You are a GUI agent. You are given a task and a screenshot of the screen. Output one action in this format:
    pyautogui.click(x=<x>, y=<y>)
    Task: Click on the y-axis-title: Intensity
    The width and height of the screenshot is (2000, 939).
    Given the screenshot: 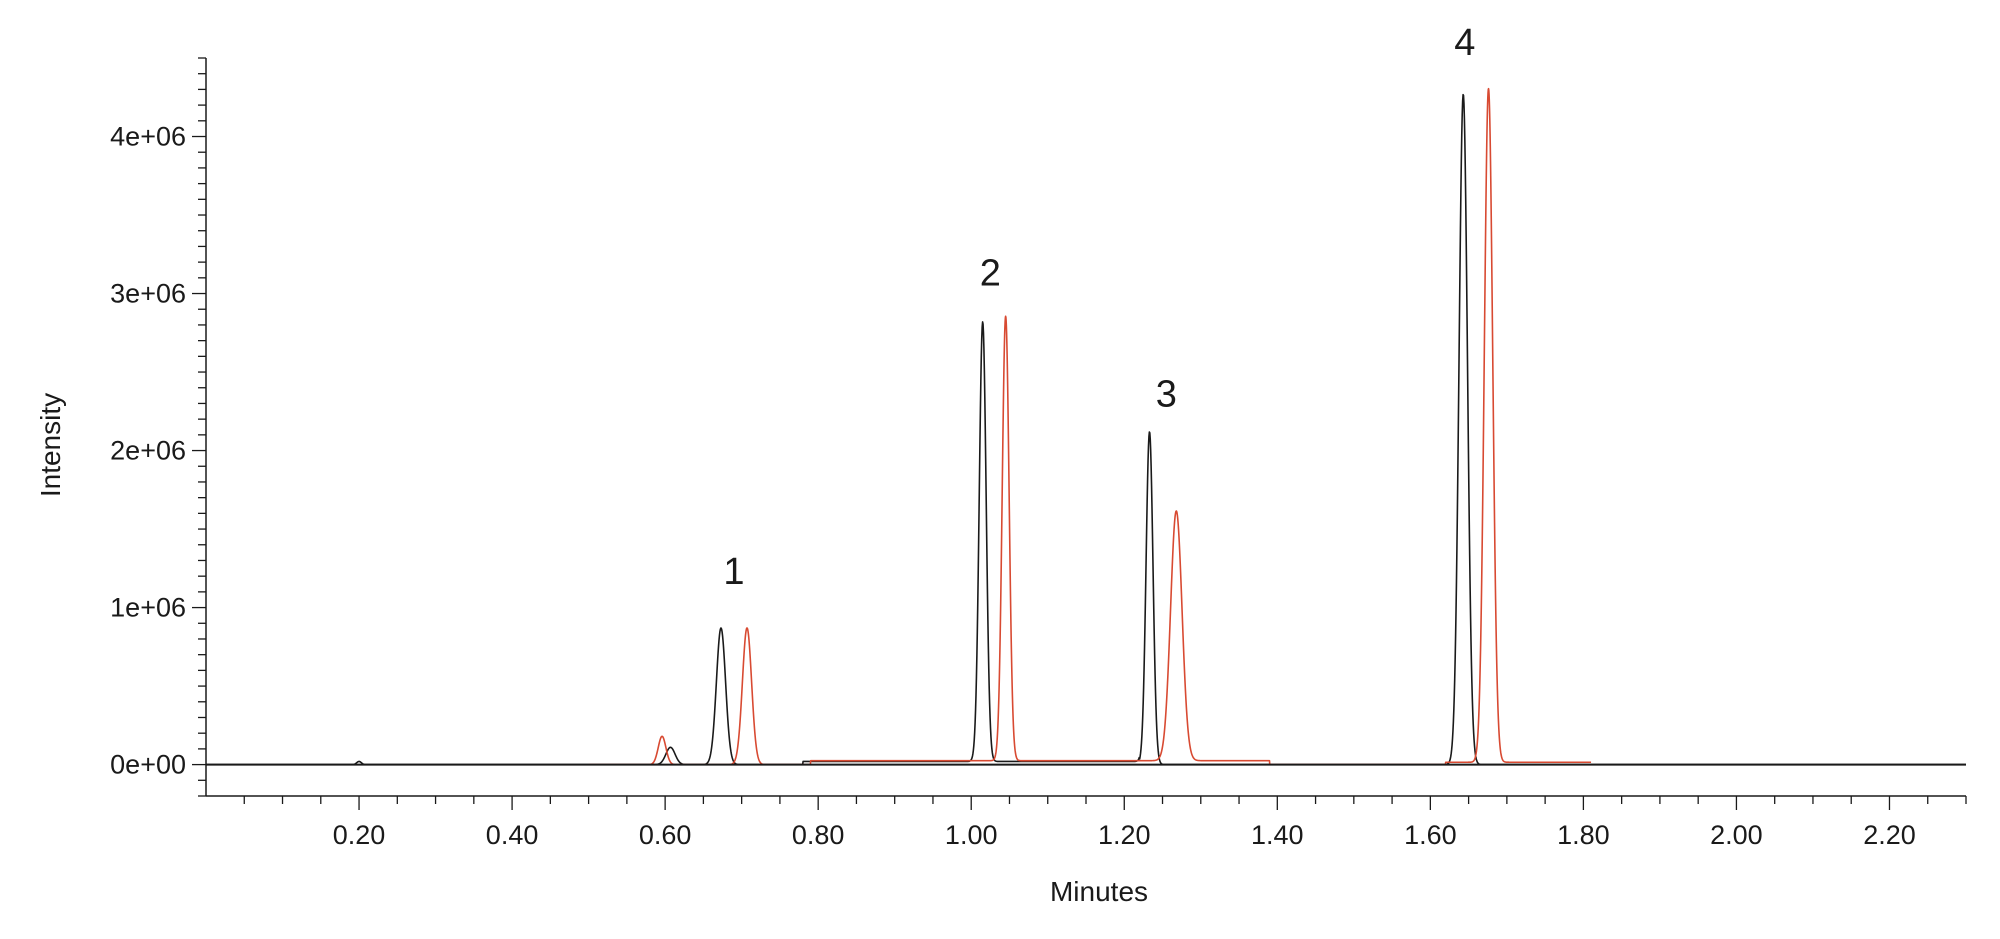 What is the action you would take?
    pyautogui.click(x=50, y=445)
    